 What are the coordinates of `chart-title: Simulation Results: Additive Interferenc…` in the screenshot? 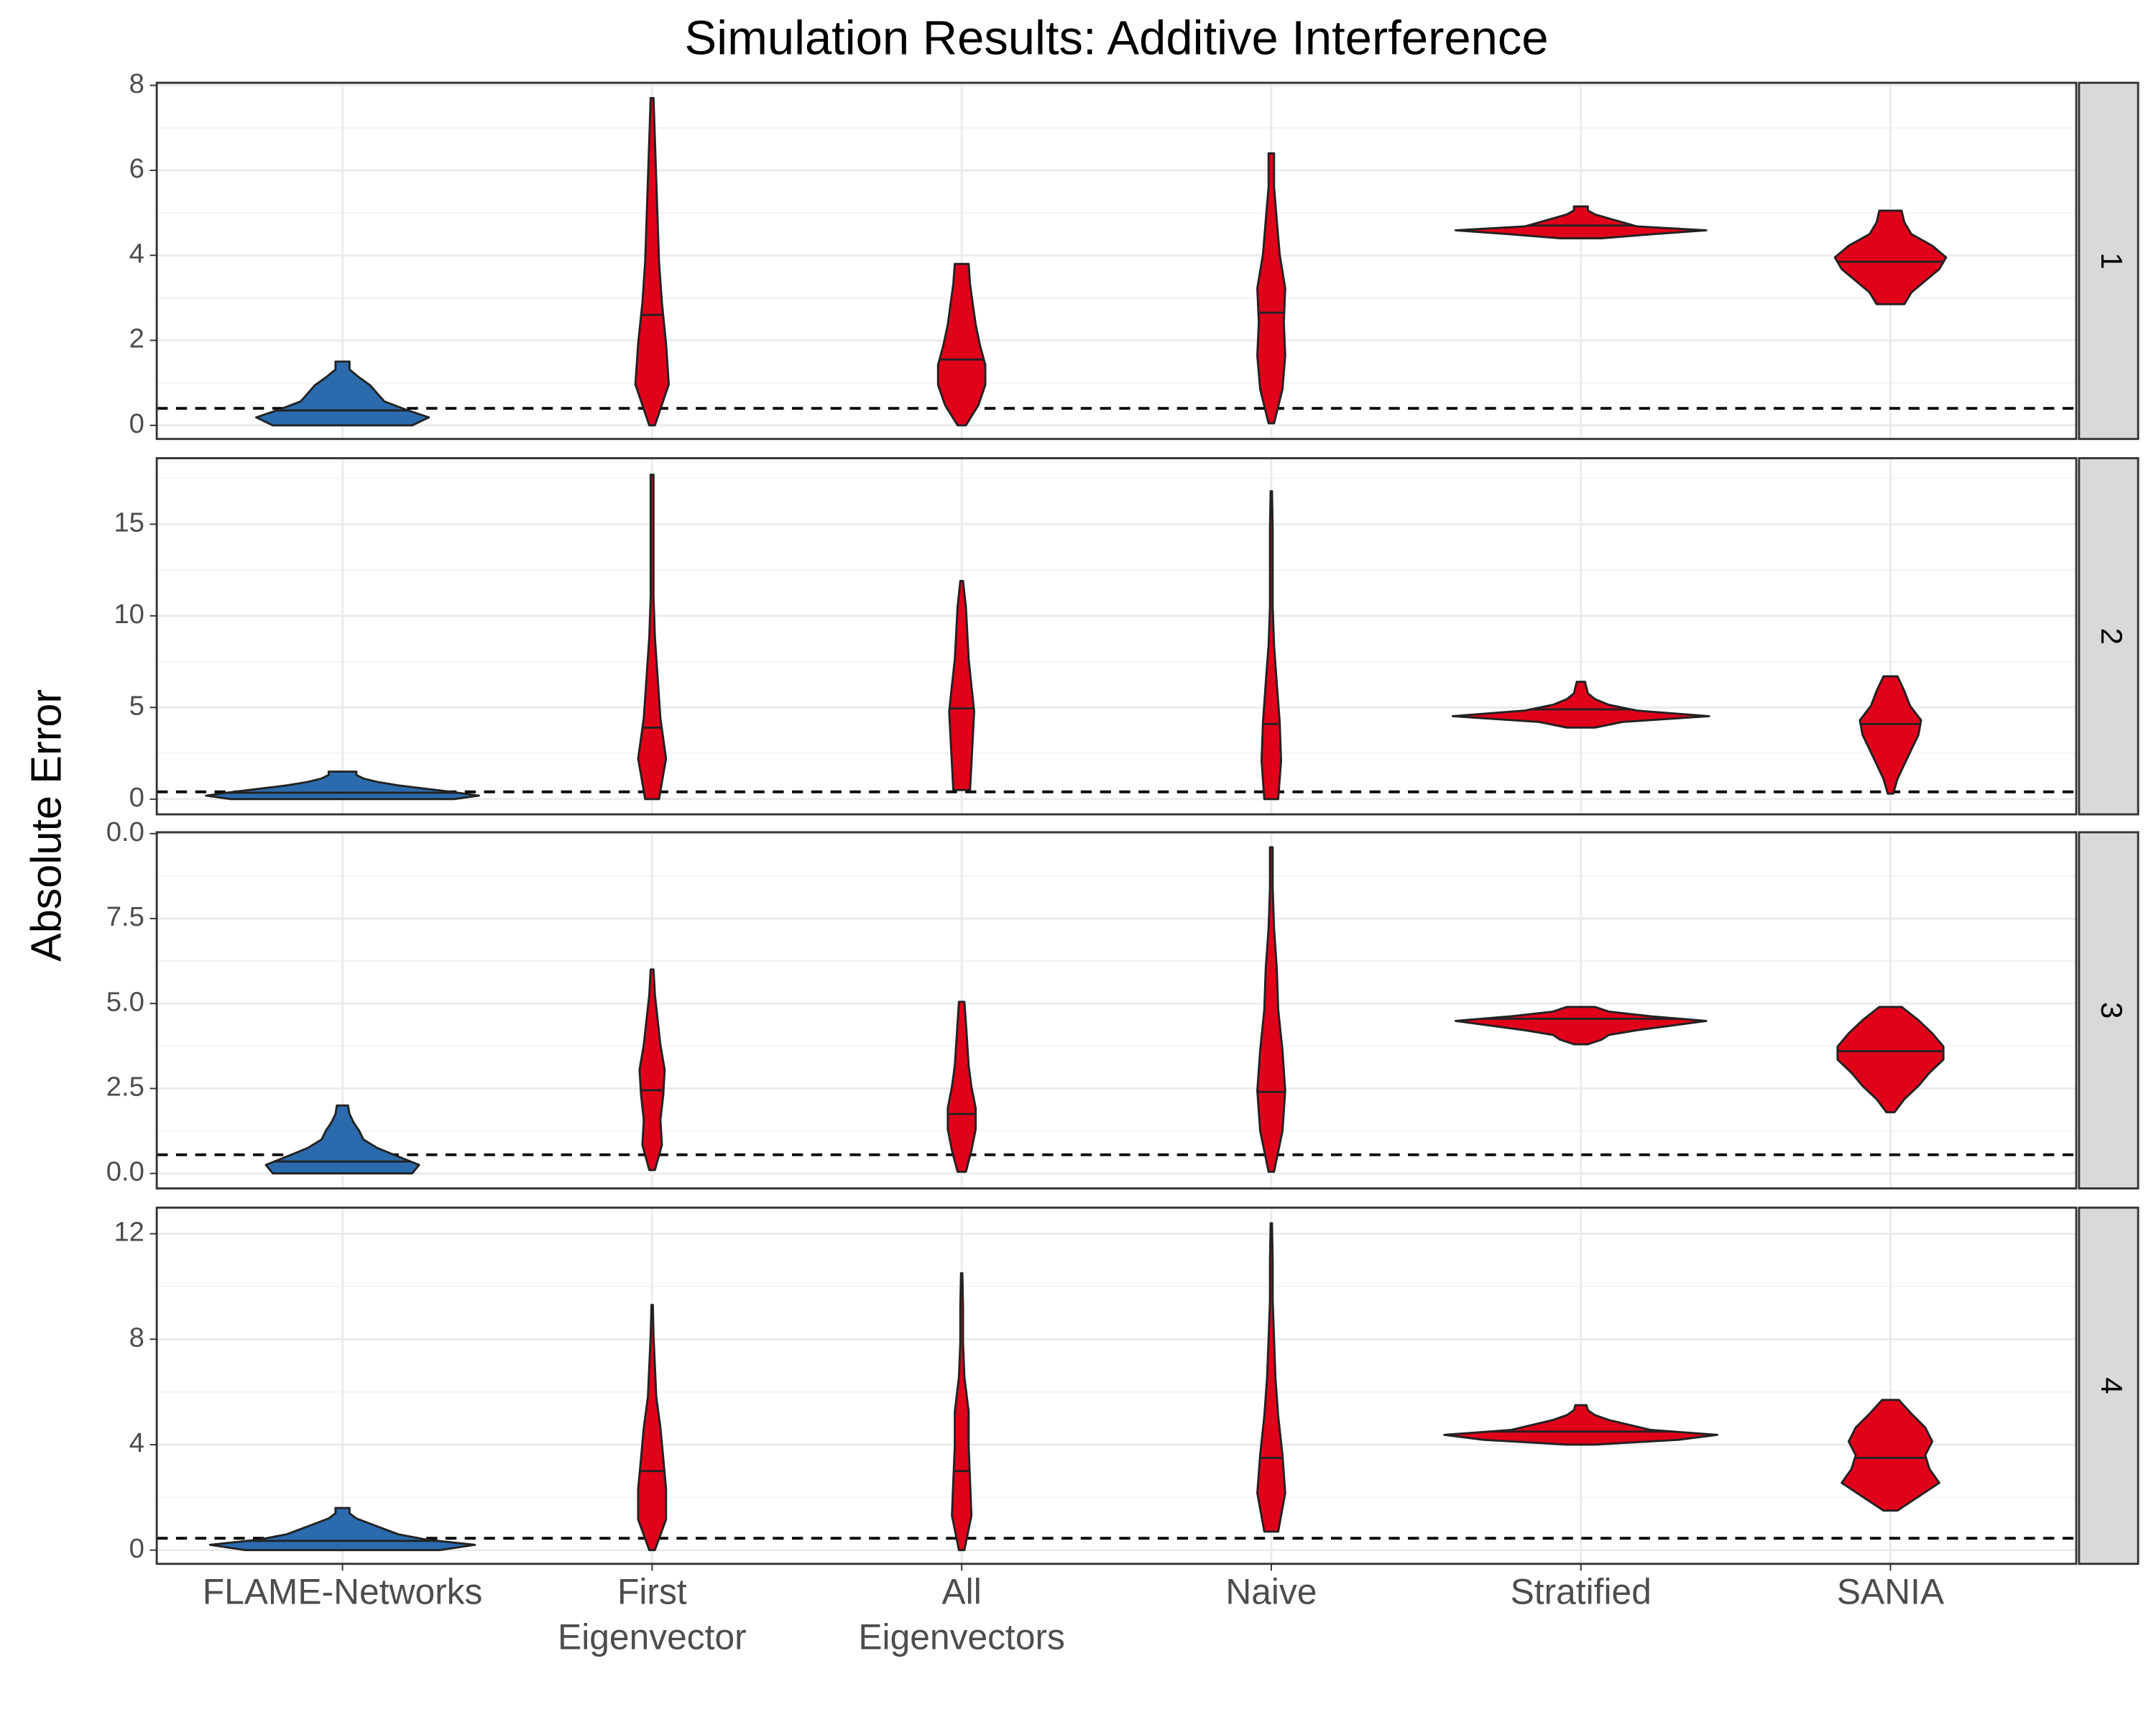 It's located at (1117, 38).